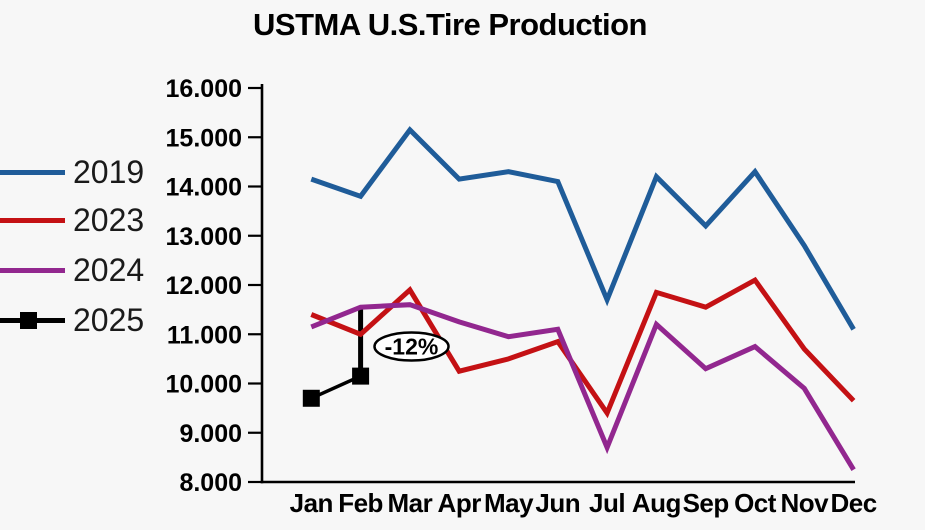 The width and height of the screenshot is (925, 530). Describe the element at coordinates (509, 503) in the screenshot. I see `x-axis-label-may: May` at that location.